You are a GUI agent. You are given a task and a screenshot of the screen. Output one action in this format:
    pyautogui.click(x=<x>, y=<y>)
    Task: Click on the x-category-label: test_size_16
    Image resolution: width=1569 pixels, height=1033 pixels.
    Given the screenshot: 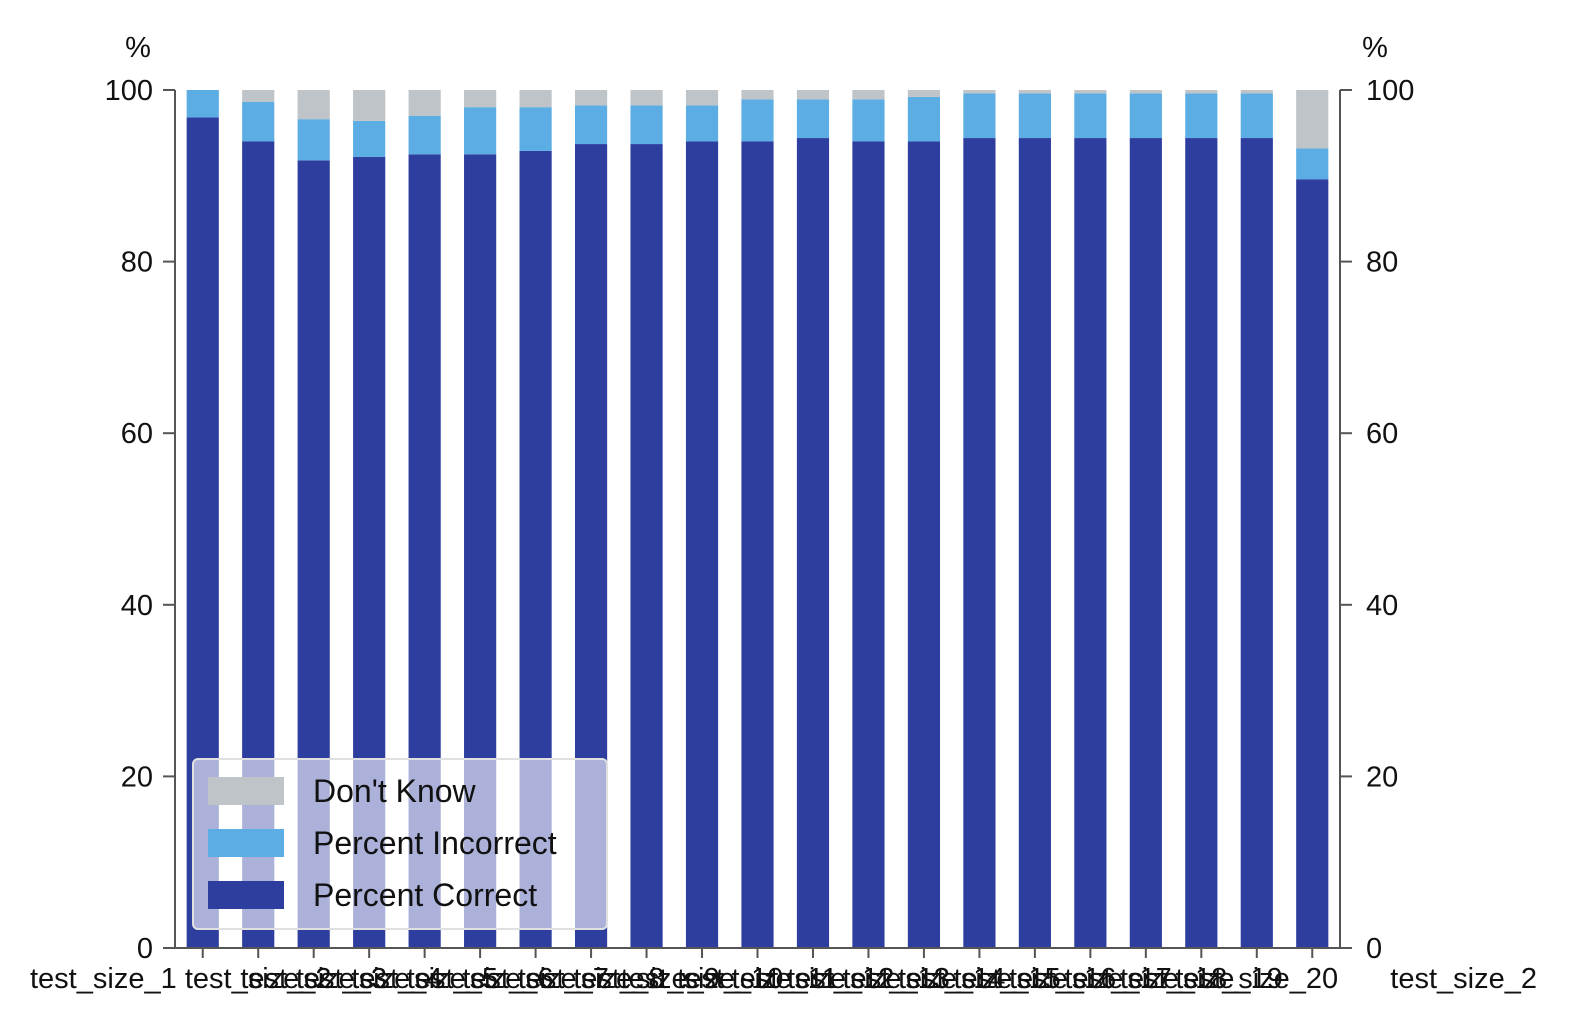 What is the action you would take?
    pyautogui.click(x=1034, y=979)
    